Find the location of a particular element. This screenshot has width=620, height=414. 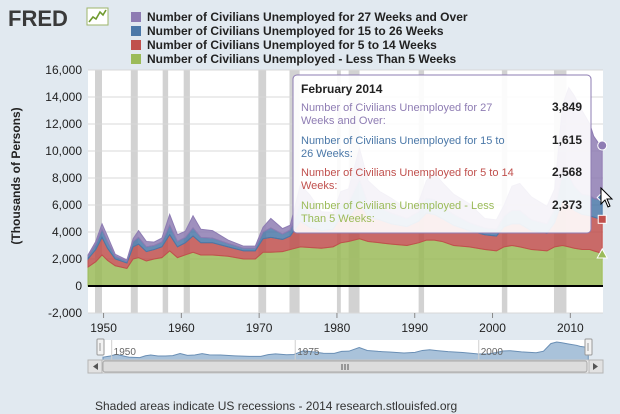

y-tick-label: 12,000 is located at coordinates (63, 124).